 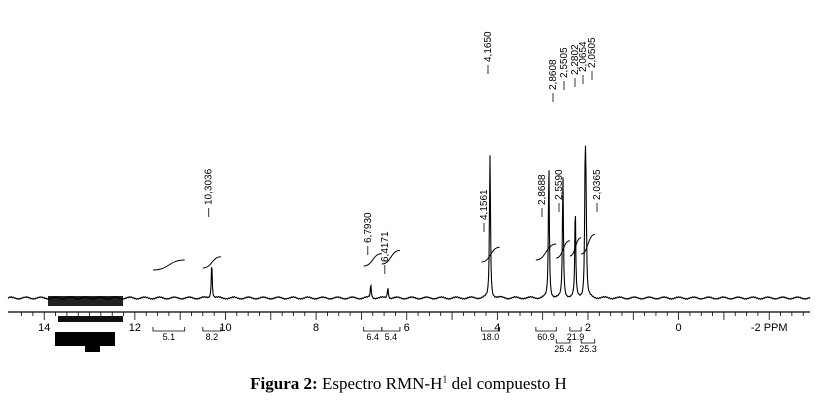 What do you see at coordinates (135, 328) in the screenshot?
I see `axis-tick-label: 12` at bounding box center [135, 328].